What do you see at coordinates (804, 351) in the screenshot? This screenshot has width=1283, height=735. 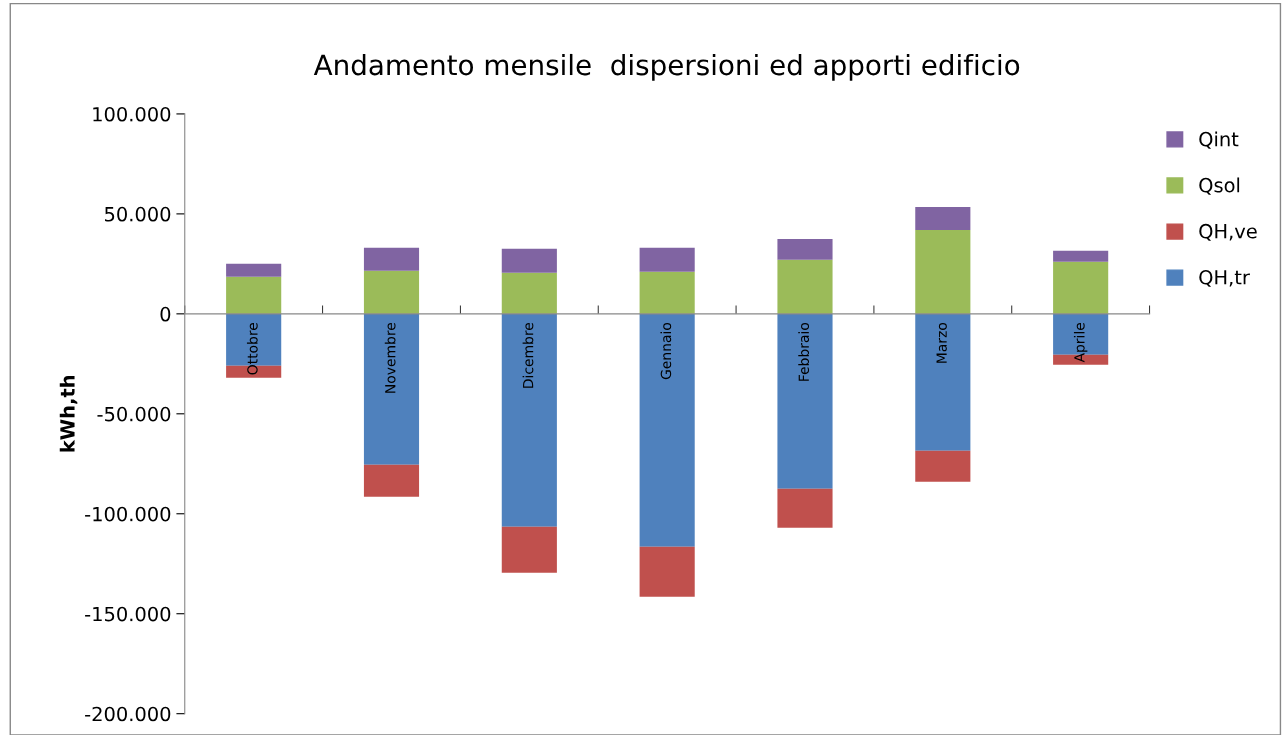 I see `x-tick-label: Febbraio` at bounding box center [804, 351].